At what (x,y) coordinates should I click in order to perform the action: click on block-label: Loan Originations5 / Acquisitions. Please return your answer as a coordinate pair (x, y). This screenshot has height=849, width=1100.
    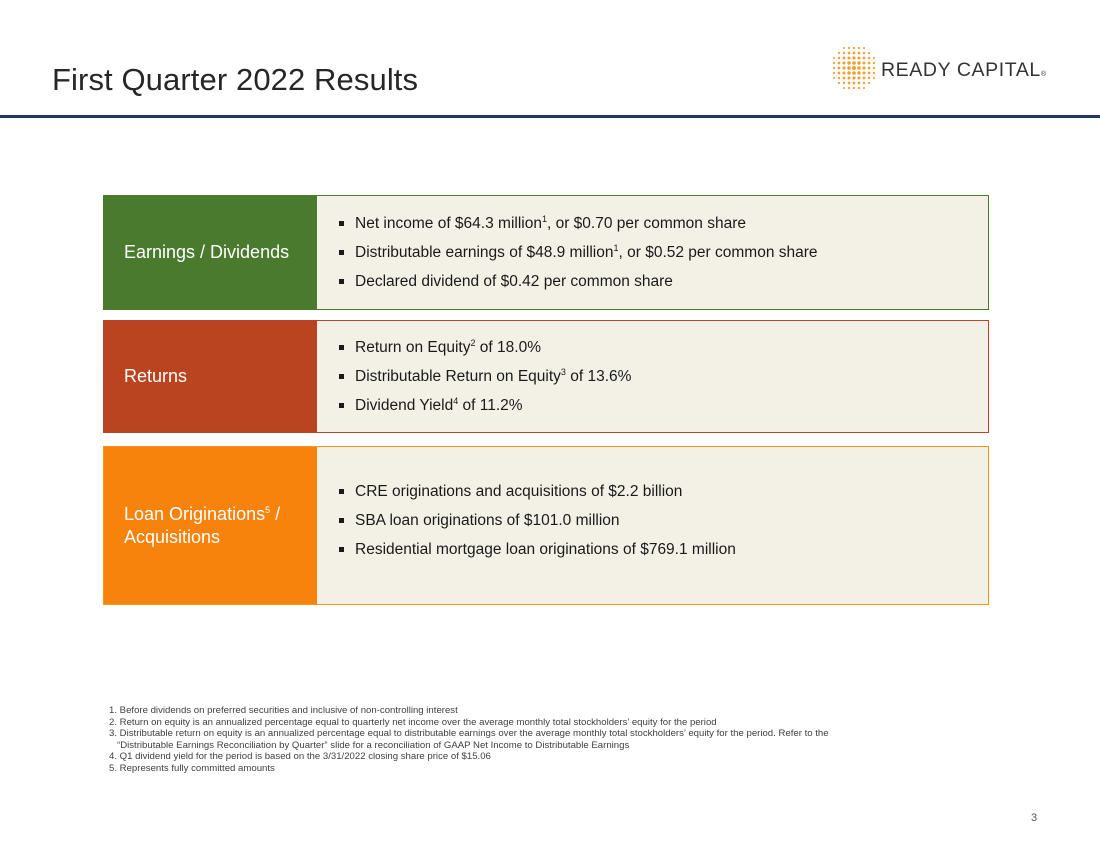
    Looking at the image, I should click on (210, 525).